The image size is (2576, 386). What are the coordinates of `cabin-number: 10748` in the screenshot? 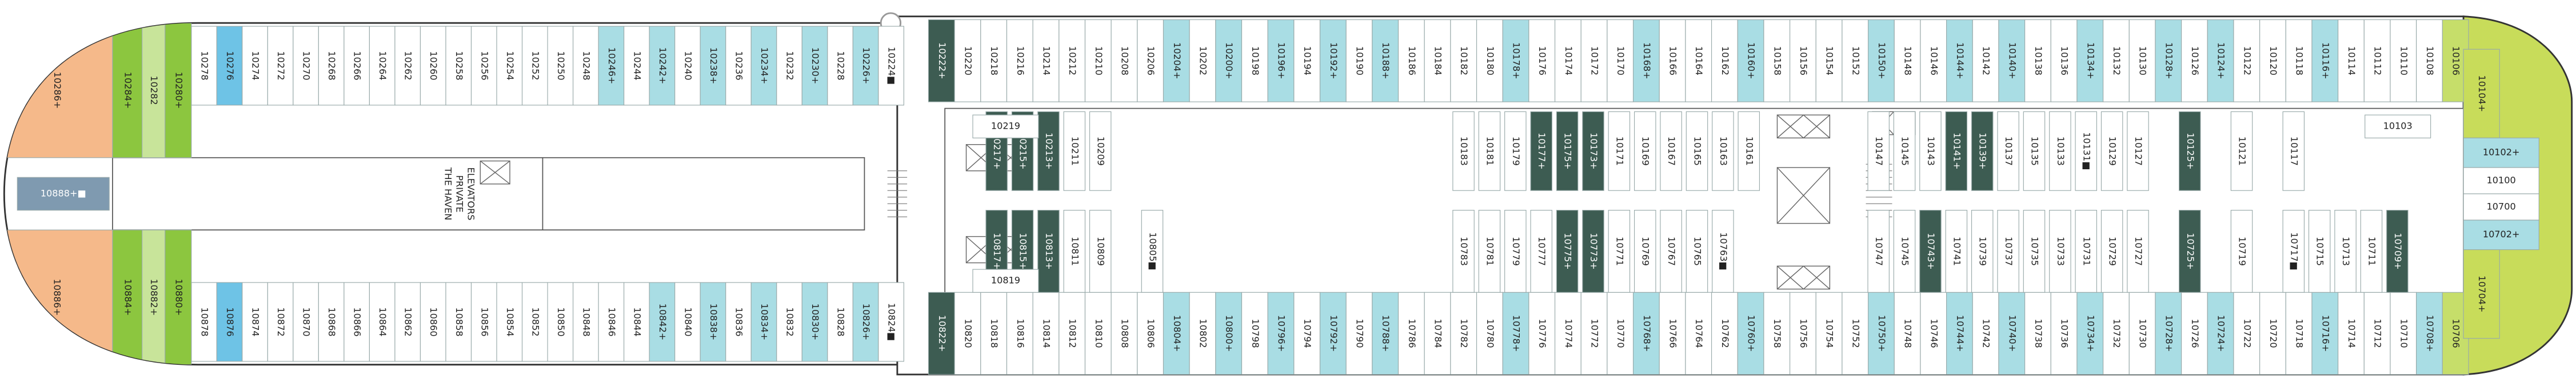 It's located at (1908, 333).